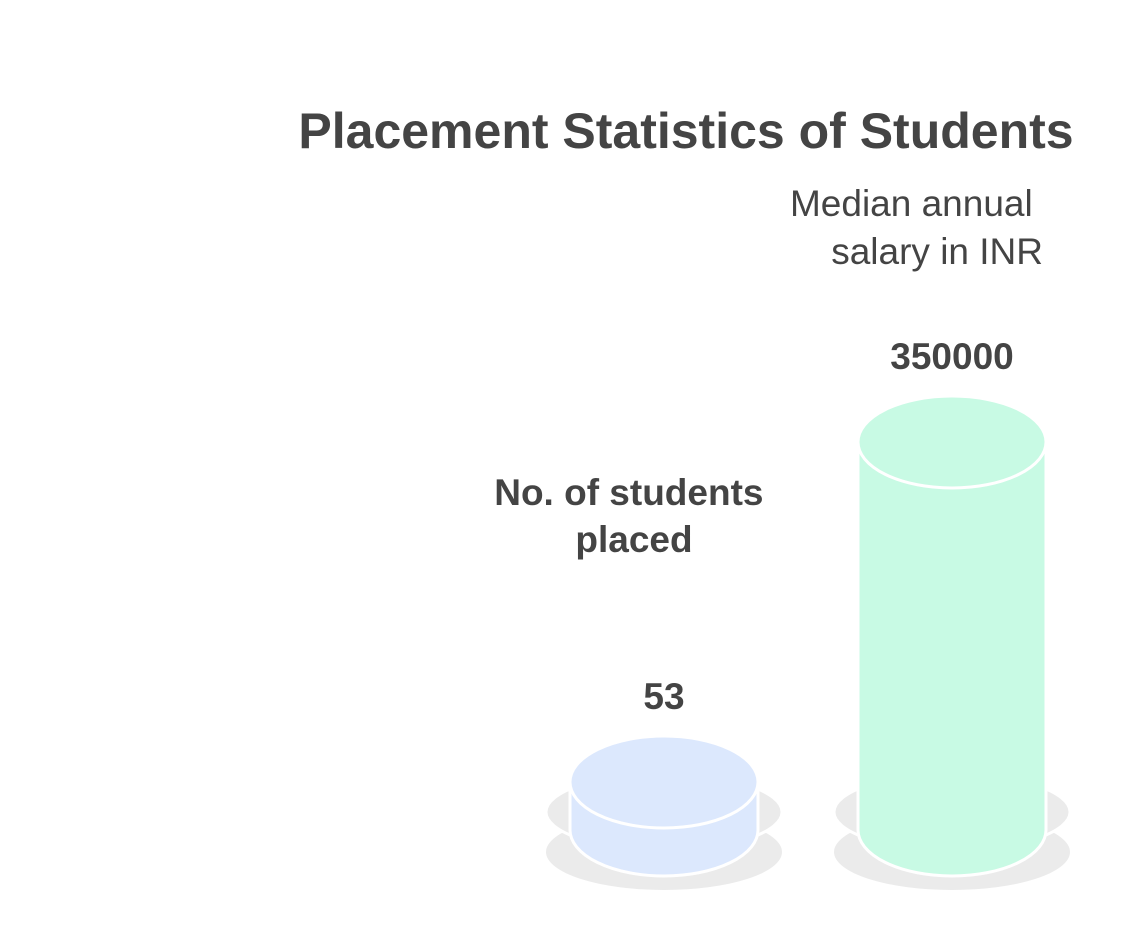 This screenshot has width=1130, height=930. I want to click on category-label-line-2: salary in INR, so click(937, 251).